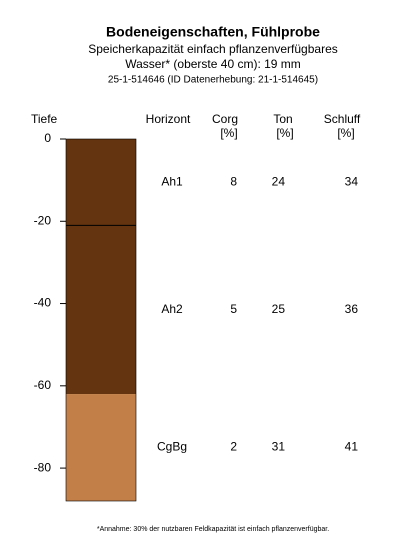 The width and height of the screenshot is (400, 539). What do you see at coordinates (342, 119) in the screenshot?
I see `column-header: Schluff` at bounding box center [342, 119].